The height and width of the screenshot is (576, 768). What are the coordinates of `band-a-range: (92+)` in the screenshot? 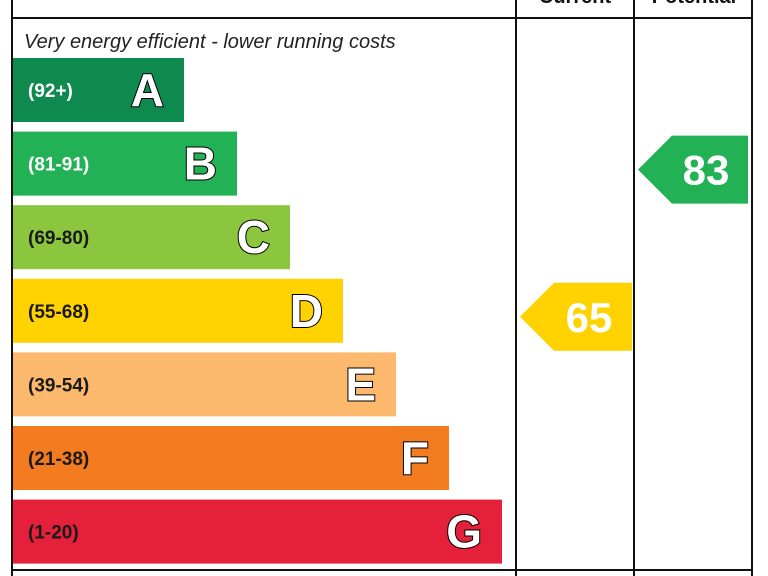 It's located at (50, 91).